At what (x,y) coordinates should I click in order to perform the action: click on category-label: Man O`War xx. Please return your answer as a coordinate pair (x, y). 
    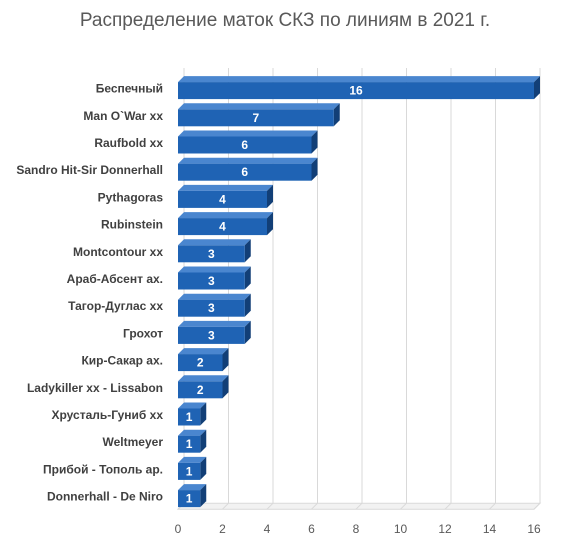
    Looking at the image, I should click on (123, 116).